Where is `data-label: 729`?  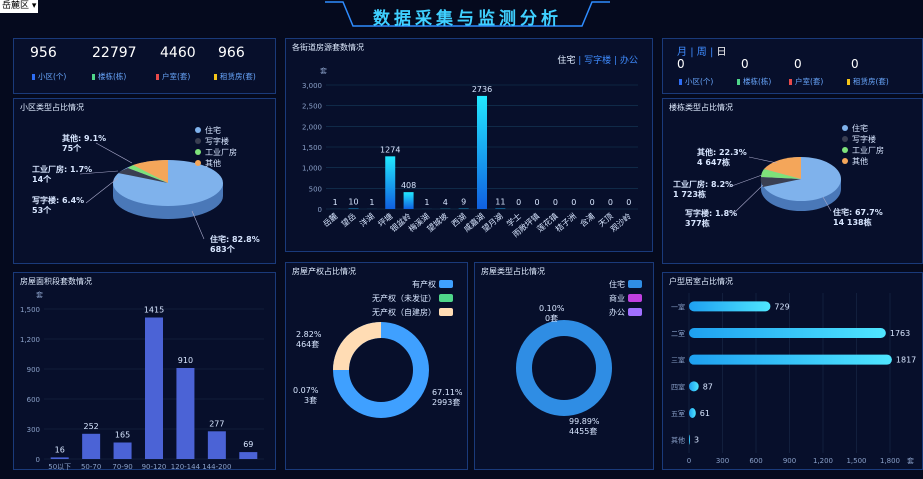 data-label: 729 is located at coordinates (781, 306).